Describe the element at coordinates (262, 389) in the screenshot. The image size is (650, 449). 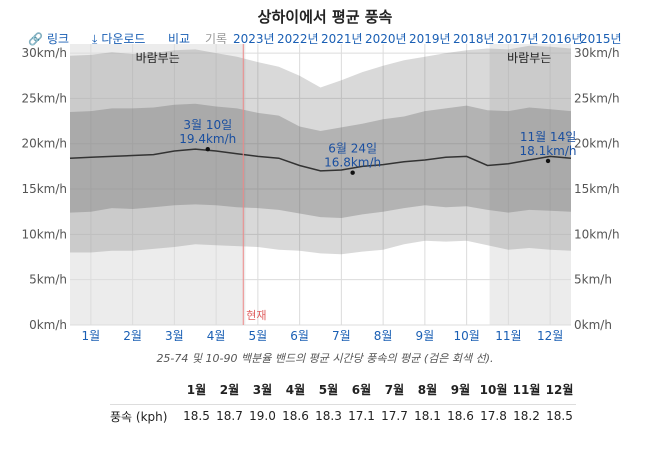
I see `table-header-month: 3월` at that location.